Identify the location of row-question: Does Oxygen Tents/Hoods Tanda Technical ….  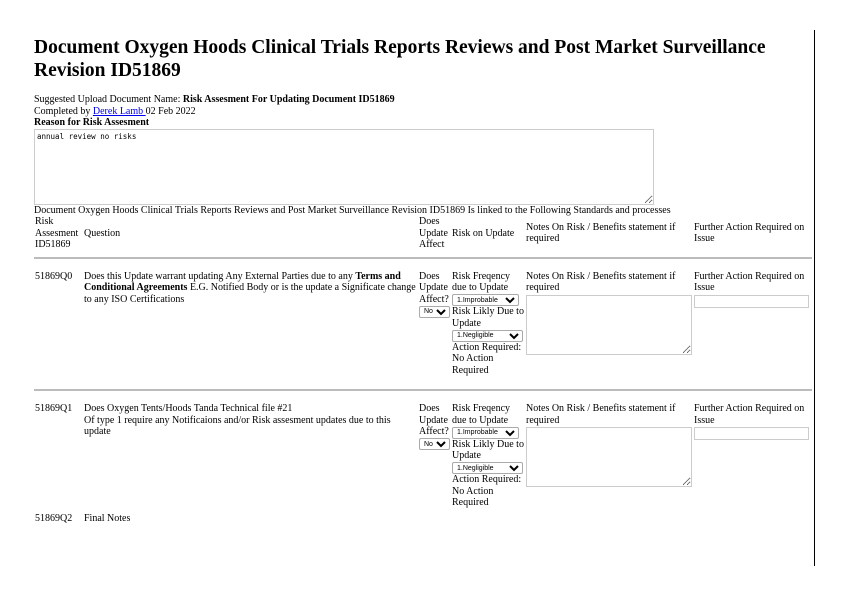
(250, 456).